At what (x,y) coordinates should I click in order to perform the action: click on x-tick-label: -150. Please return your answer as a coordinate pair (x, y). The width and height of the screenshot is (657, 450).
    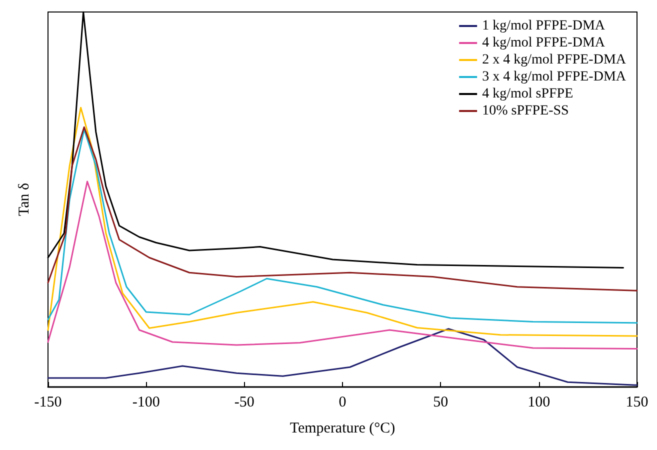
    Looking at the image, I should click on (48, 402).